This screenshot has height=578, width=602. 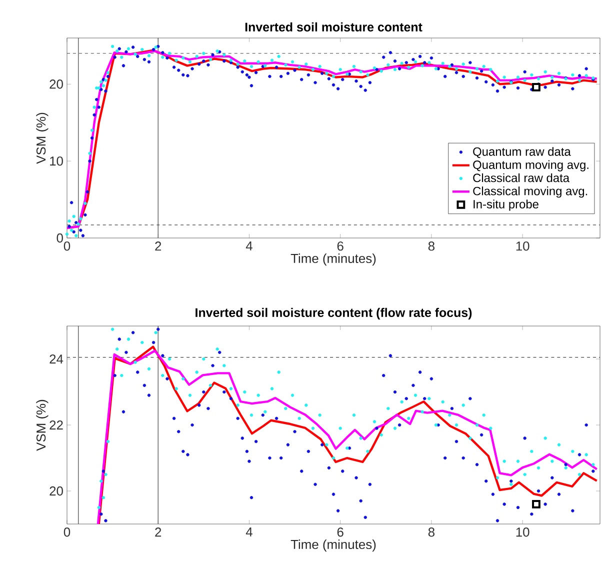 I want to click on chart-title: Inverted soil moisture content, so click(x=333, y=27).